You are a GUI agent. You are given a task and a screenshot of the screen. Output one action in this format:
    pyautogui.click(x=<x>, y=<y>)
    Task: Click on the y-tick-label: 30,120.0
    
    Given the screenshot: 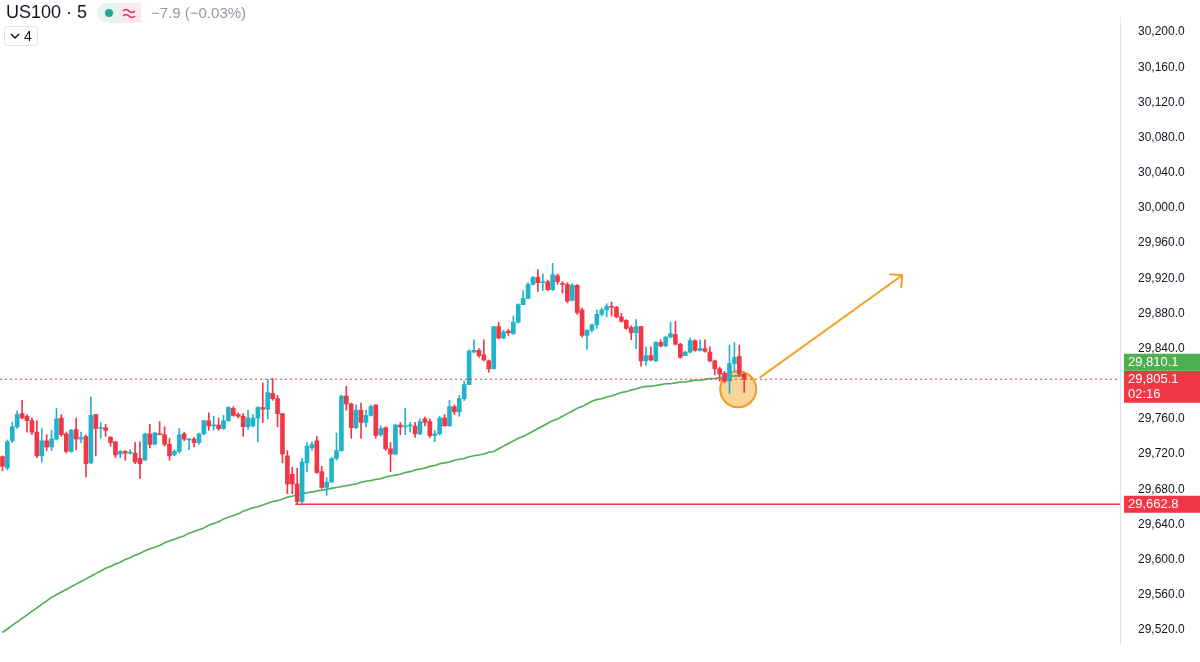 What is the action you would take?
    pyautogui.click(x=1162, y=101)
    